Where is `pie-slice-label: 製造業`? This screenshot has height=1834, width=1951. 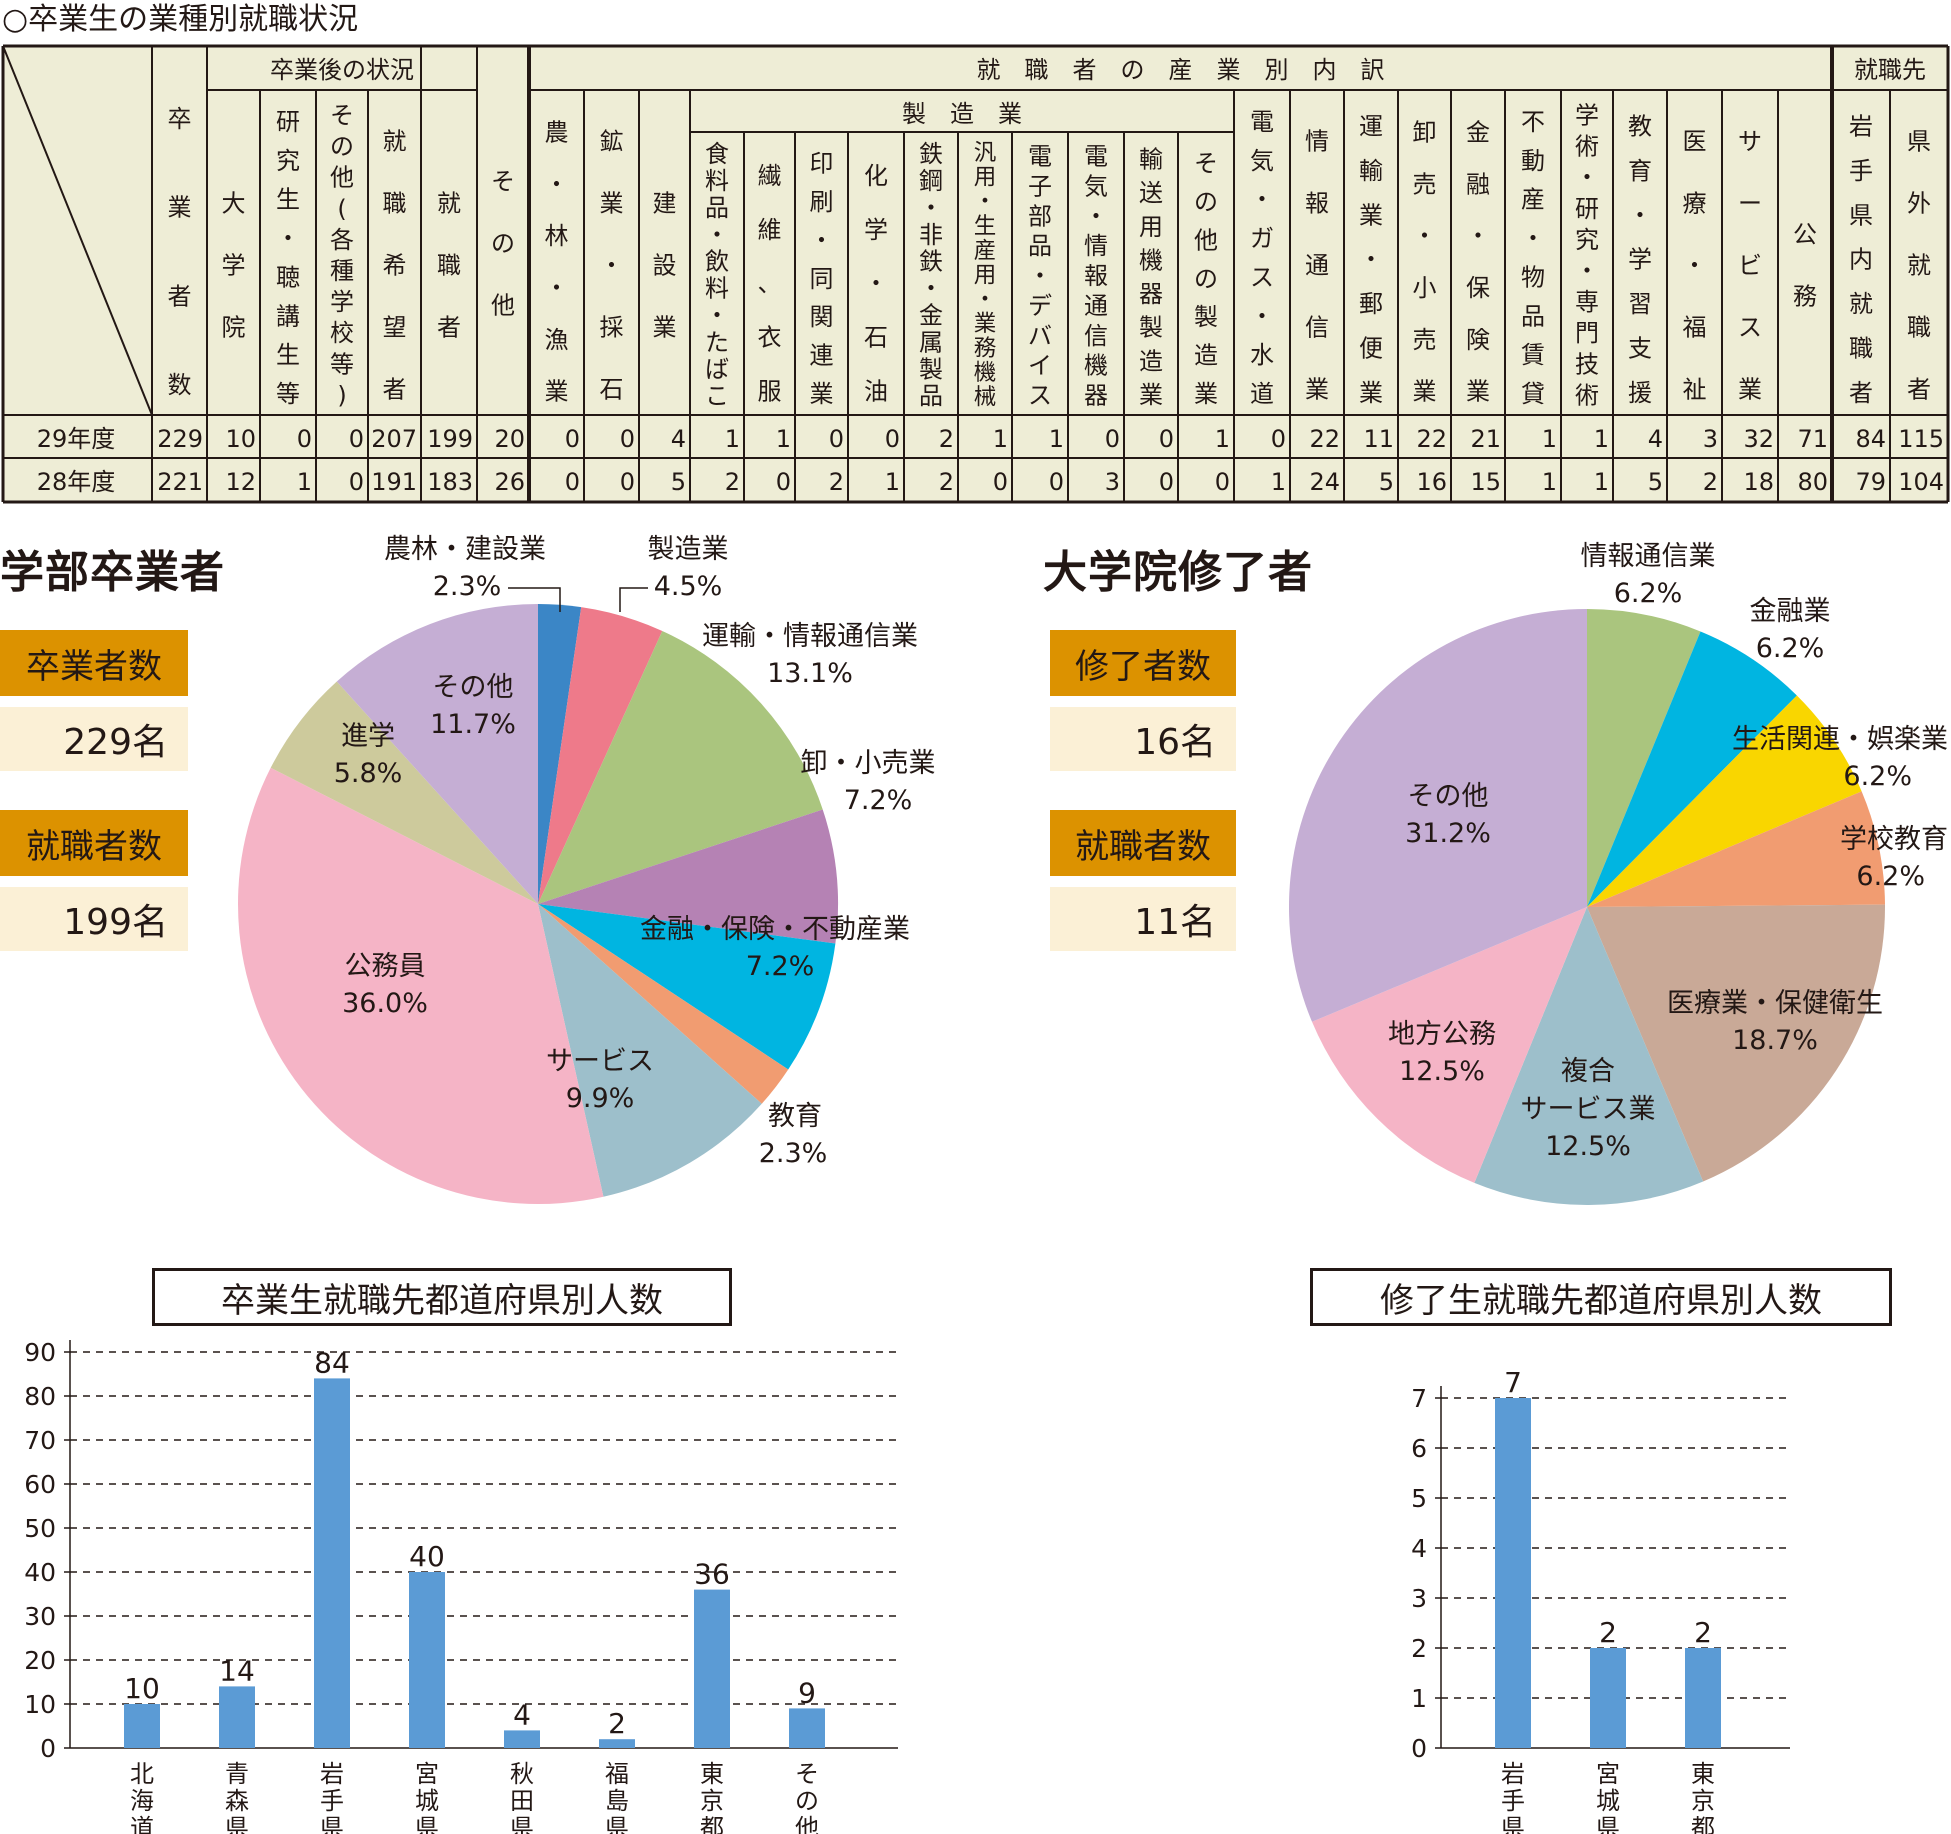
pie-slice-label: 製造業 is located at coordinates (688, 549).